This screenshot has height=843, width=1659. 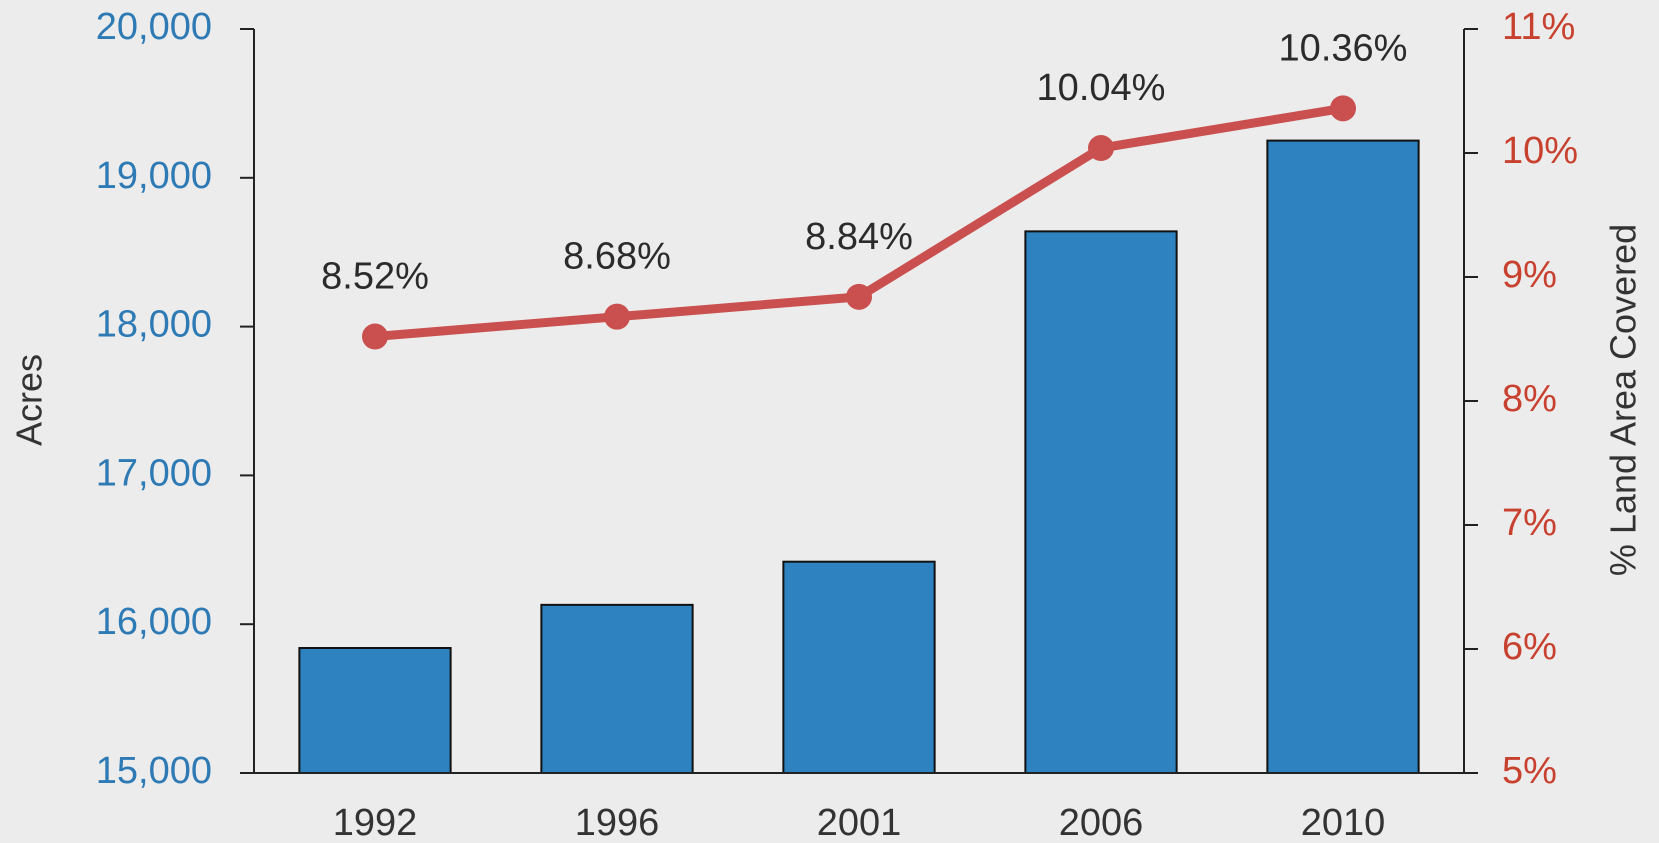 I want to click on y-tick-label: 20,000, so click(x=154, y=27).